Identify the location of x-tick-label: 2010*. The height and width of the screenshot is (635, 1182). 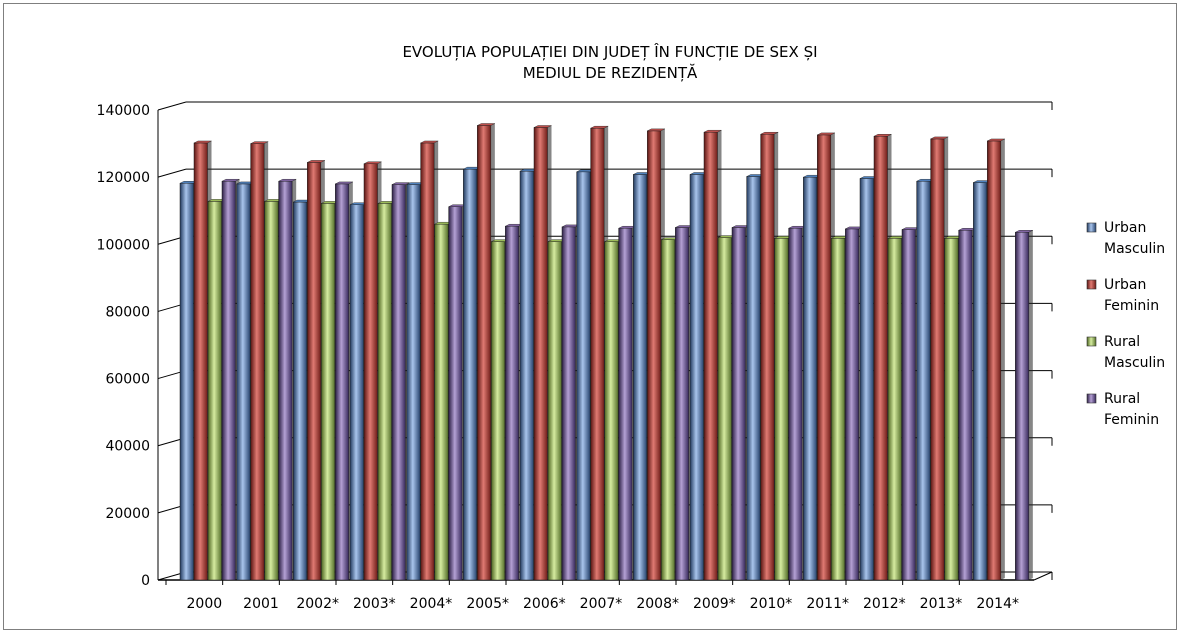
(771, 604).